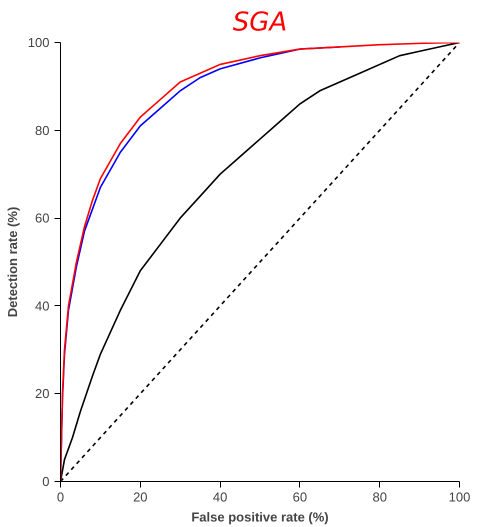  What do you see at coordinates (379, 497) in the screenshot?
I see `x-tick-label: 80` at bounding box center [379, 497].